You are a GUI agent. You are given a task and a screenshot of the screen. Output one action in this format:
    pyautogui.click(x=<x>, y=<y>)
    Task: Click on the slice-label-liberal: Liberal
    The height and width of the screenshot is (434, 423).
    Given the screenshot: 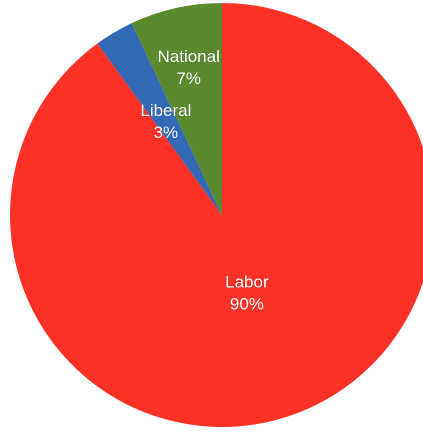 What is the action you would take?
    pyautogui.click(x=165, y=110)
    